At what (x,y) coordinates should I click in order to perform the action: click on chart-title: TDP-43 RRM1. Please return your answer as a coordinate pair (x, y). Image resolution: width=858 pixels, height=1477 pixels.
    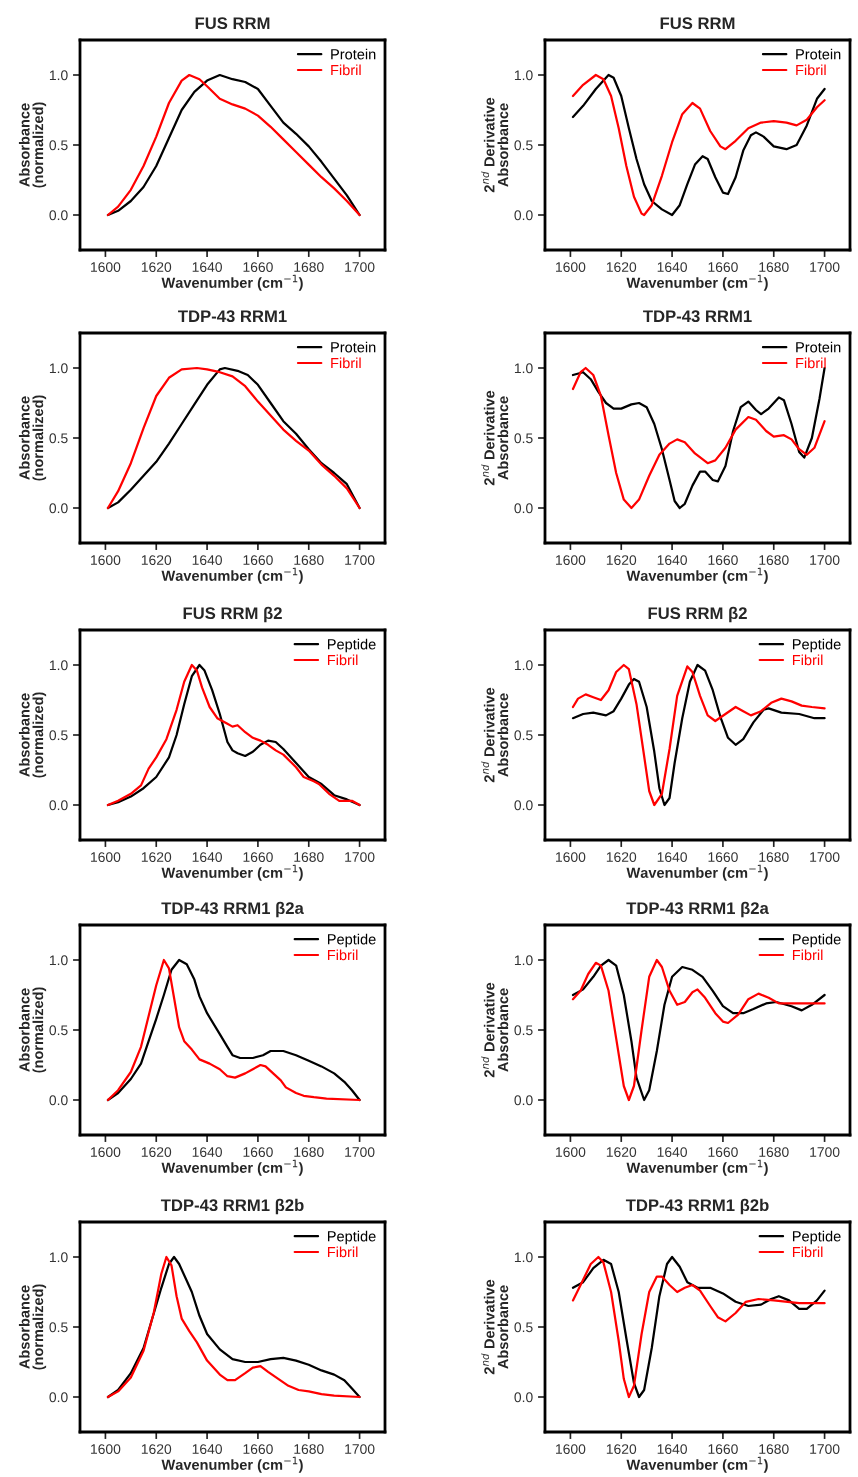
    Looking at the image, I should click on (697, 316).